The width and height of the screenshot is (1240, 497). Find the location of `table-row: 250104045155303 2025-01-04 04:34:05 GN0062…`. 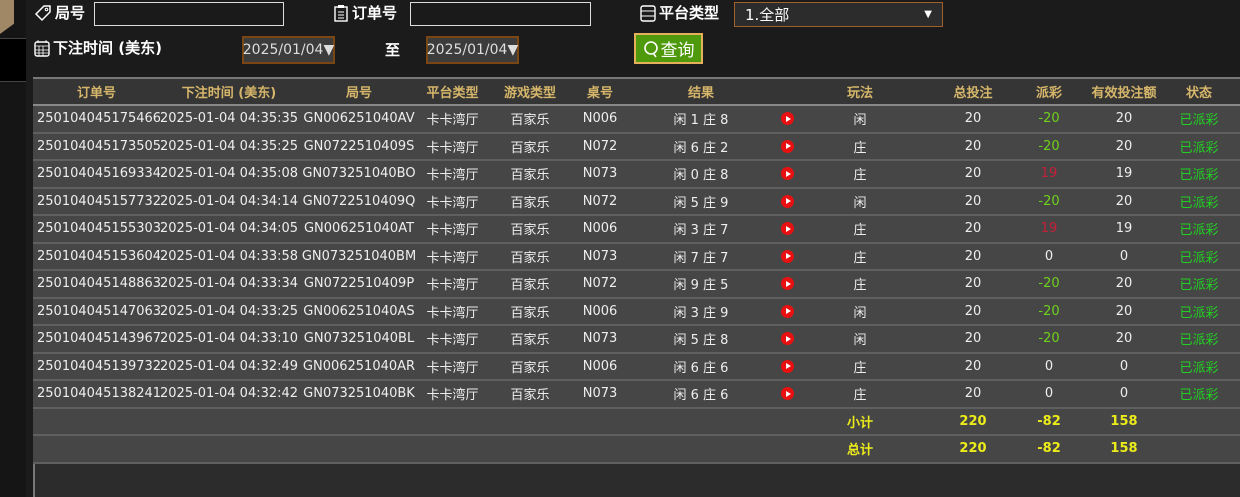

table-row: 250104045155303 2025-01-04 04:34:05 GN0062… is located at coordinates (636, 229).